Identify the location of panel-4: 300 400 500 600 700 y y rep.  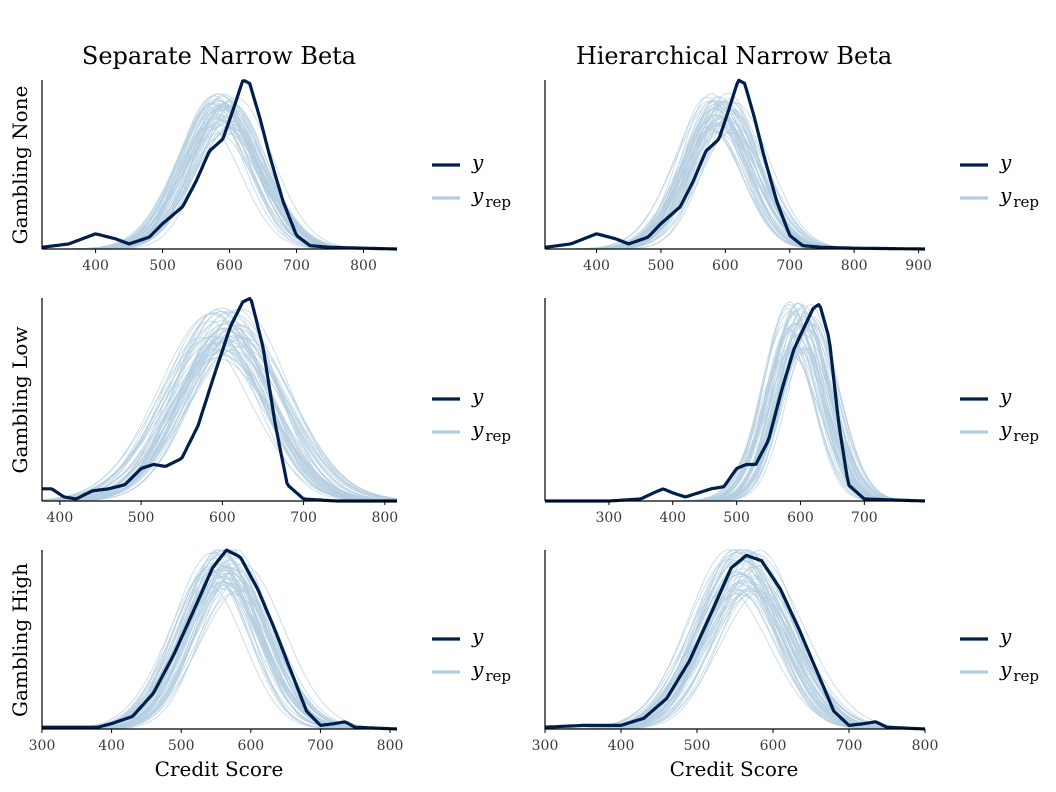
(791, 412).